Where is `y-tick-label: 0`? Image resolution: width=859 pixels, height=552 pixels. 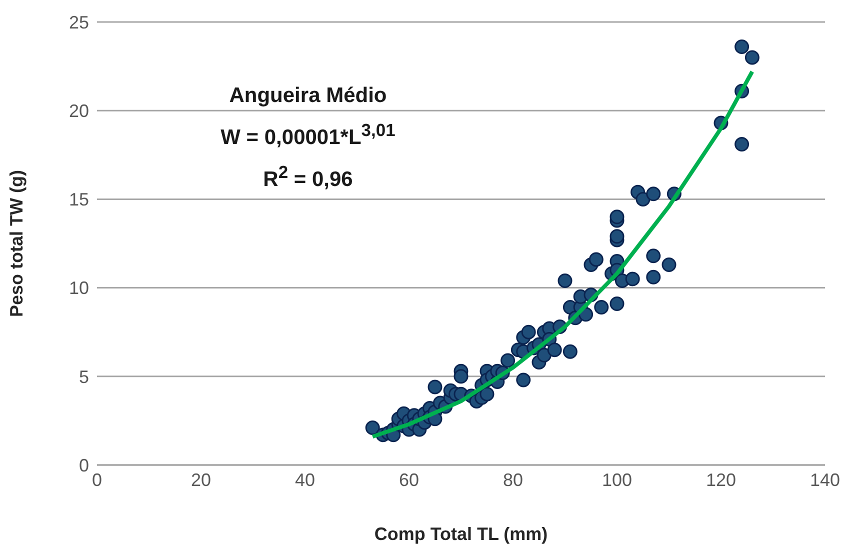 y-tick-label: 0 is located at coordinates (83, 465).